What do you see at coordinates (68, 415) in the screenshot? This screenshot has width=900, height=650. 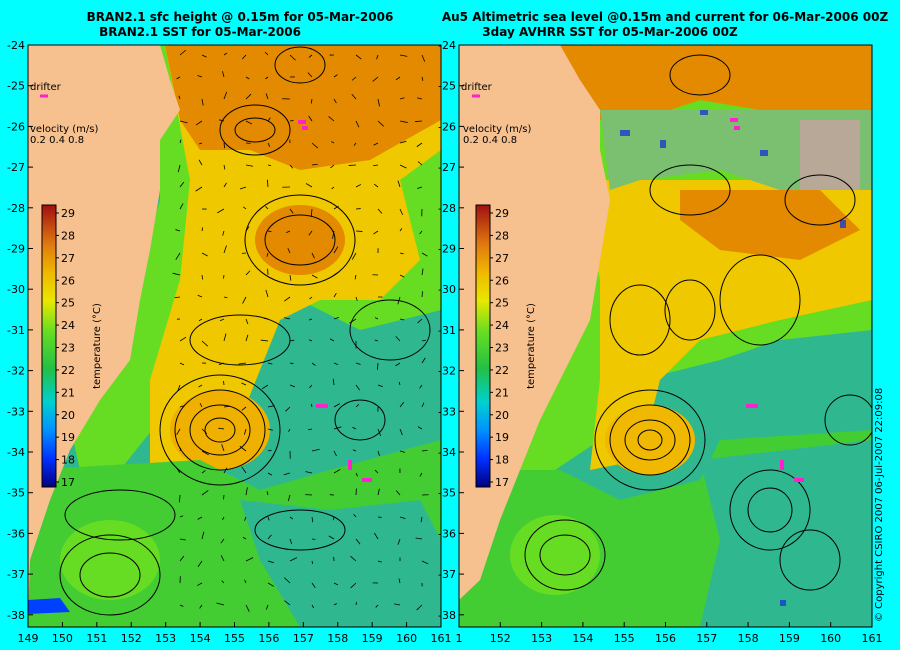 I see `colorbar-tick-label: 20` at bounding box center [68, 415].